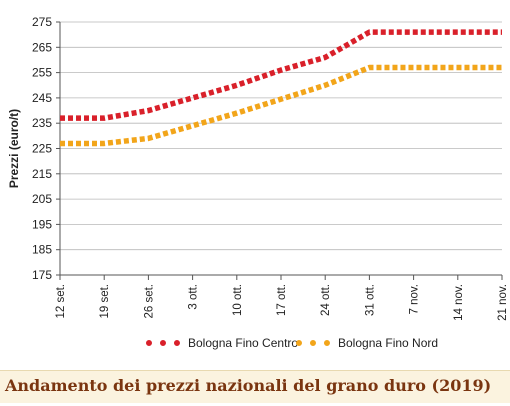 The width and height of the screenshot is (510, 406). What do you see at coordinates (503, 302) in the screenshot?
I see `x-tick-label: 21 nov.` at bounding box center [503, 302].